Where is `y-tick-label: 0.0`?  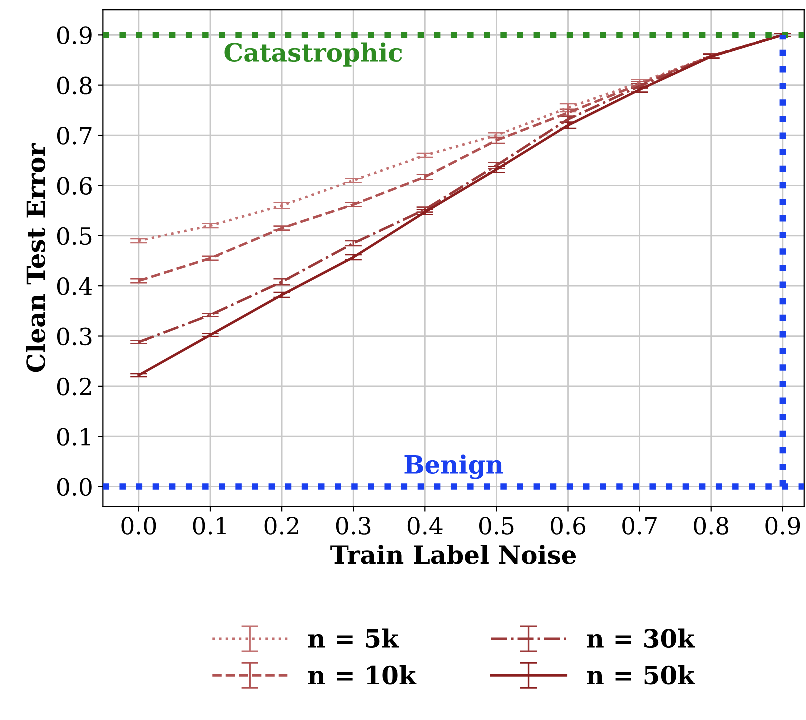
y-tick-label: 0.0 is located at coordinates (74, 487).